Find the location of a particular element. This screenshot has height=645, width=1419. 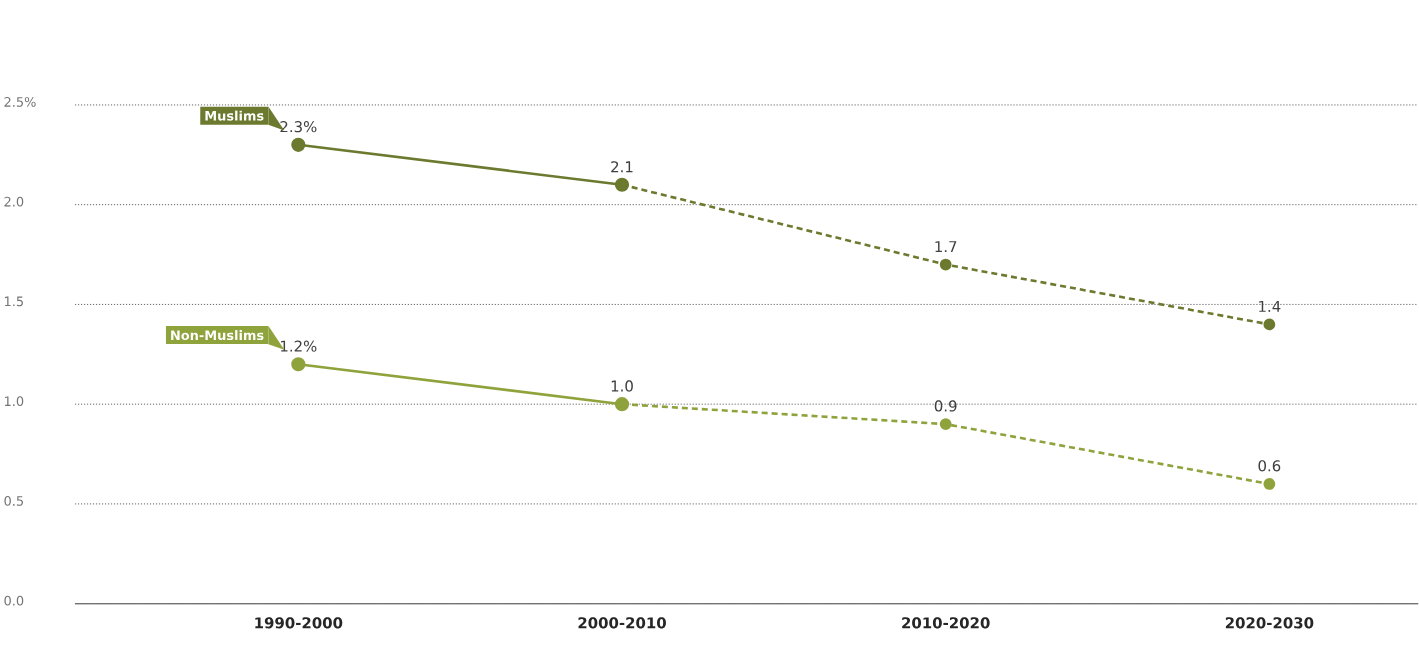

data-label: 2.1 is located at coordinates (622, 167).